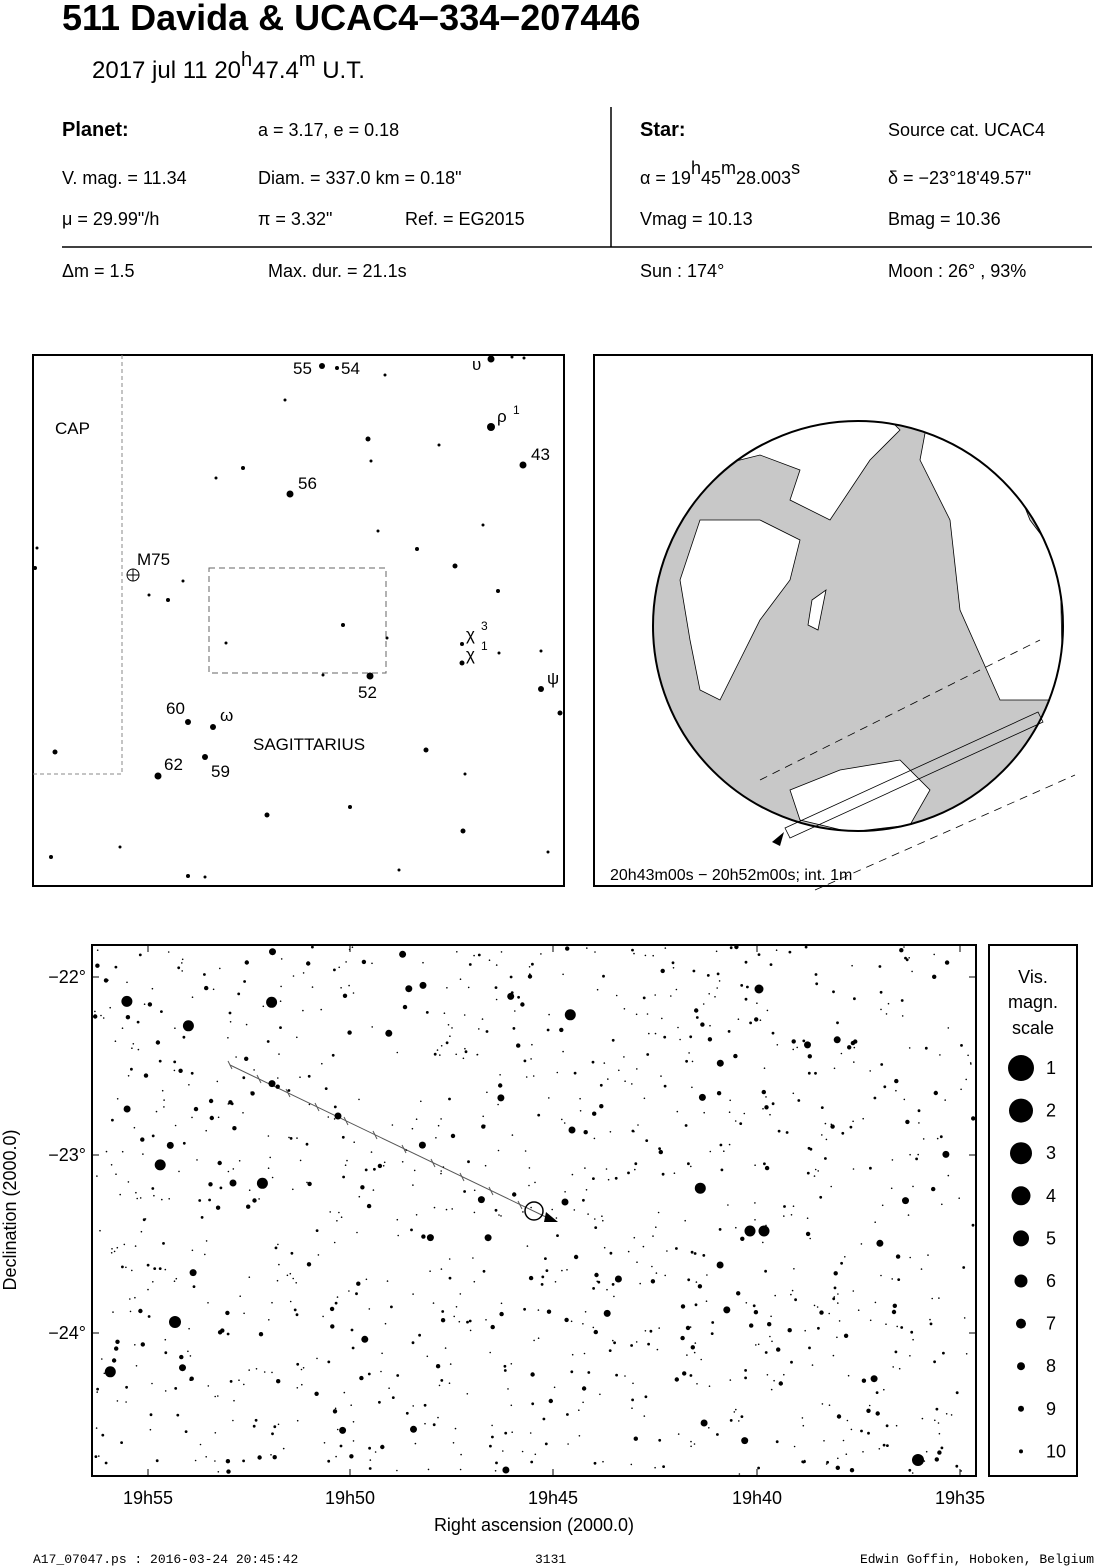 The height and width of the screenshot is (1568, 1096). I want to click on info-text: Source cat. UCAC4, so click(966, 130).